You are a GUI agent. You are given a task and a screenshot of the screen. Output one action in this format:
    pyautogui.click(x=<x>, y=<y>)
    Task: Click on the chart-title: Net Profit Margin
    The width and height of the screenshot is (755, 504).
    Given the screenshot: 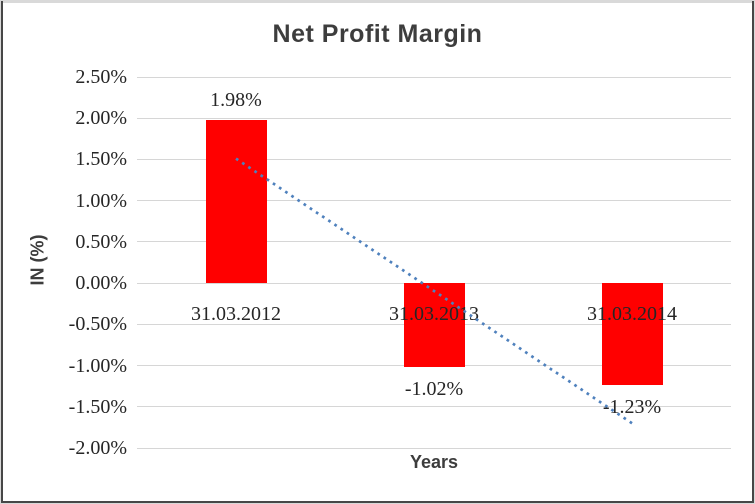 What is the action you would take?
    pyautogui.click(x=377, y=34)
    